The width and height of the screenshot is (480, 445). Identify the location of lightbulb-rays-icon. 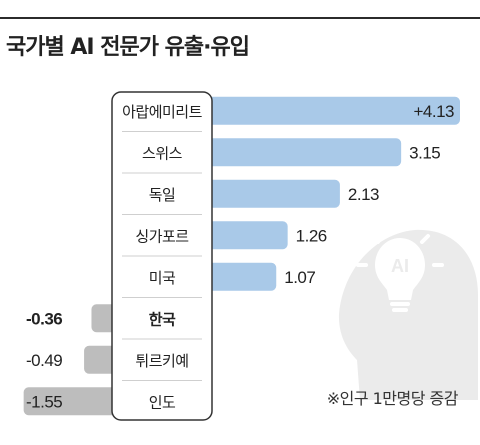
(400, 243).